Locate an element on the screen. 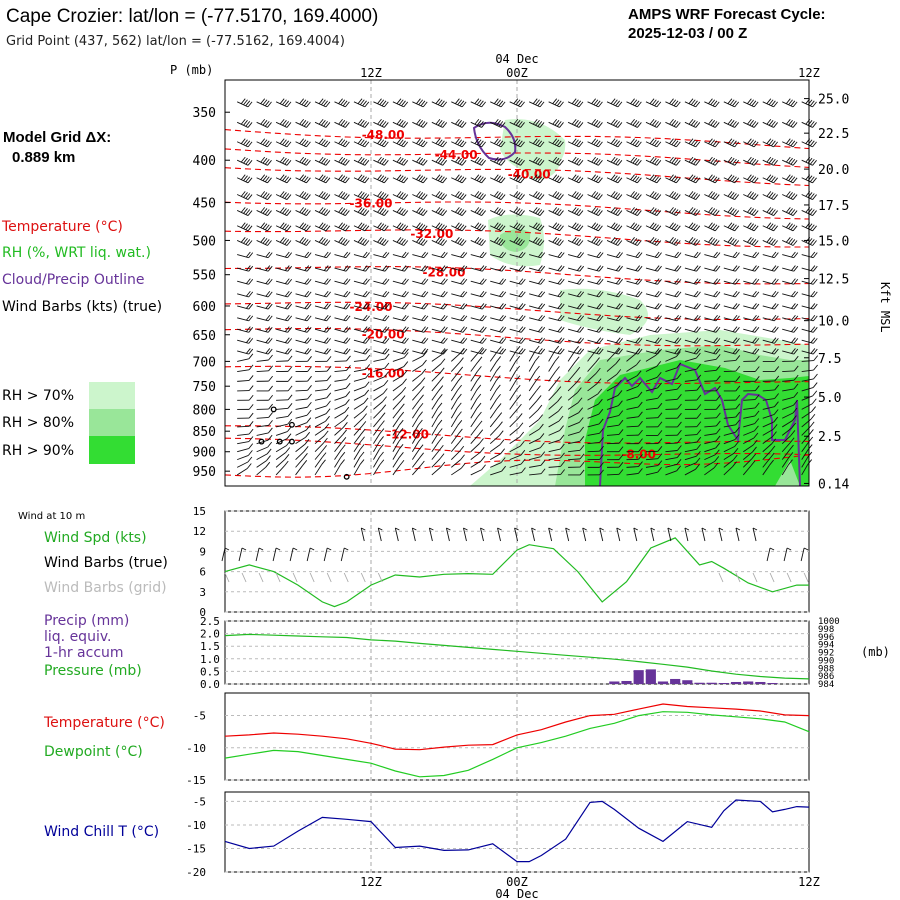  precip-tick-label: 0.0 is located at coordinates (210, 684).